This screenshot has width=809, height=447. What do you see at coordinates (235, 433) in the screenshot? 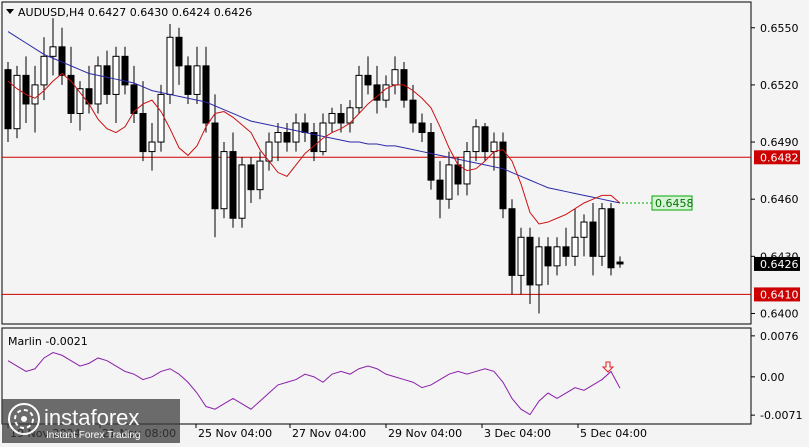
I see `time-tick-label: 25 Nov 04:00` at bounding box center [235, 433].